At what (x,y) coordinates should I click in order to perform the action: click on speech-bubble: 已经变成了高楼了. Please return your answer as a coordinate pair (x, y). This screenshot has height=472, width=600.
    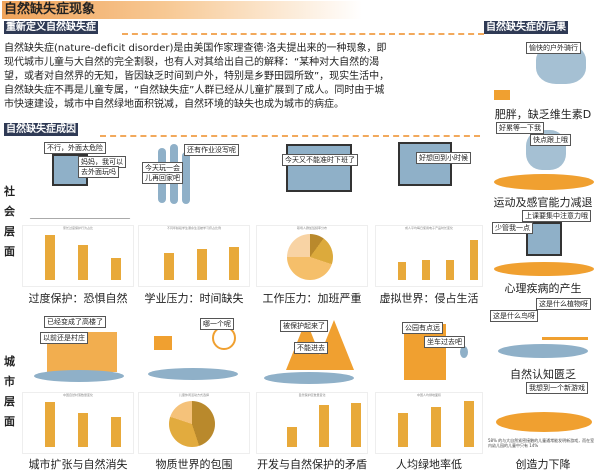
    Looking at the image, I should click on (75, 322).